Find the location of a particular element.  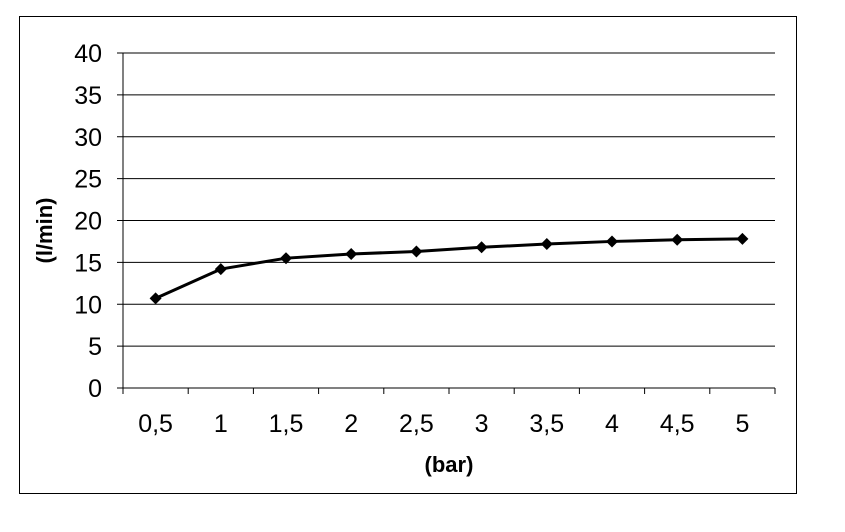

x-tick-label: 2,5 is located at coordinates (416, 424).